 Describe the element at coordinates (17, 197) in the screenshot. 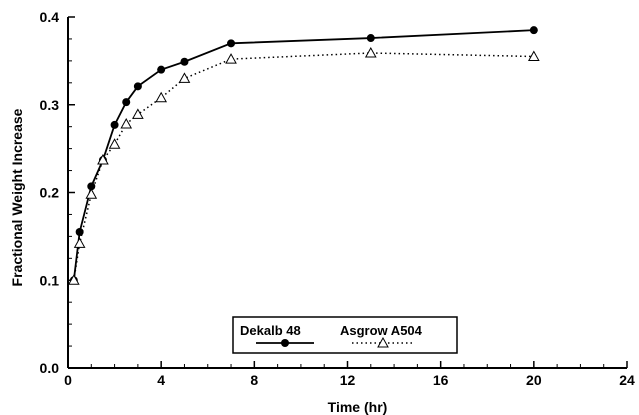

I see `y-axis-label: Fractional Weight Increase` at that location.